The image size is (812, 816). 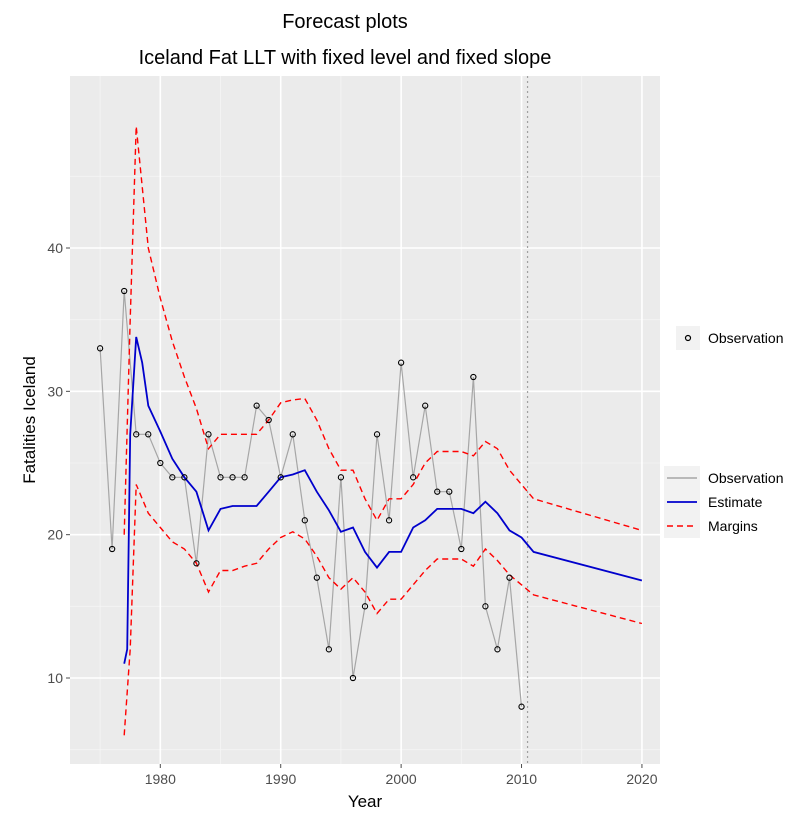 I want to click on legend-points-label: Observation, so click(x=745, y=338).